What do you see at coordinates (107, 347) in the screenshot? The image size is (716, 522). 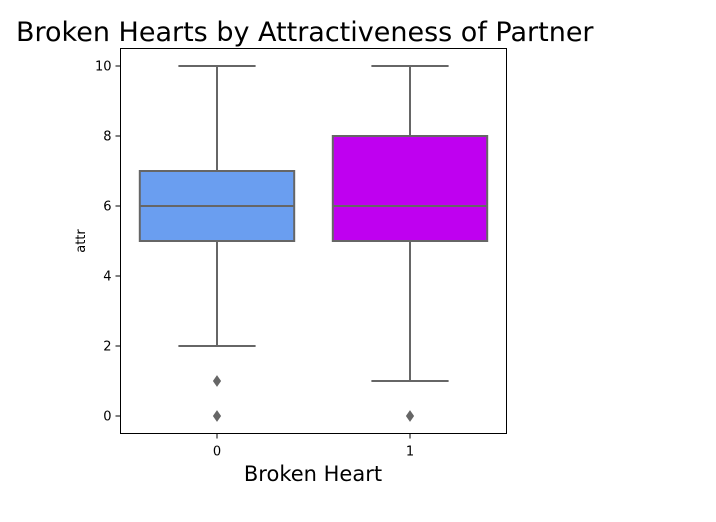 I see `y-tick-label: 2` at bounding box center [107, 347].